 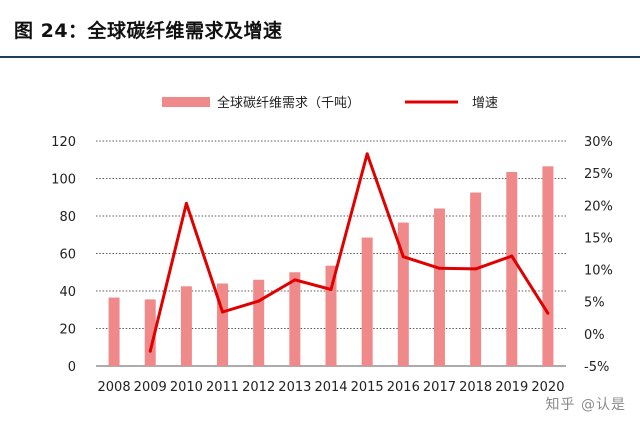 I want to click on legend-label-bar: 全球碳纤维需求（千吨）, so click(x=288, y=103).